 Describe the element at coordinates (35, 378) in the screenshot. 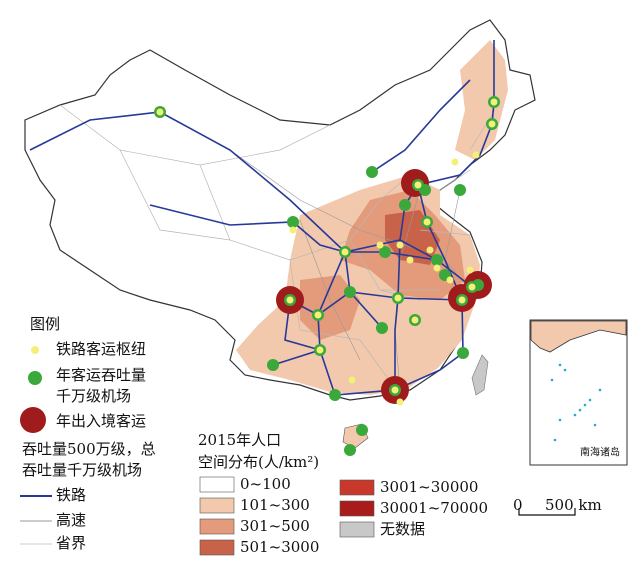

I see `legend-airport-symbol` at that location.